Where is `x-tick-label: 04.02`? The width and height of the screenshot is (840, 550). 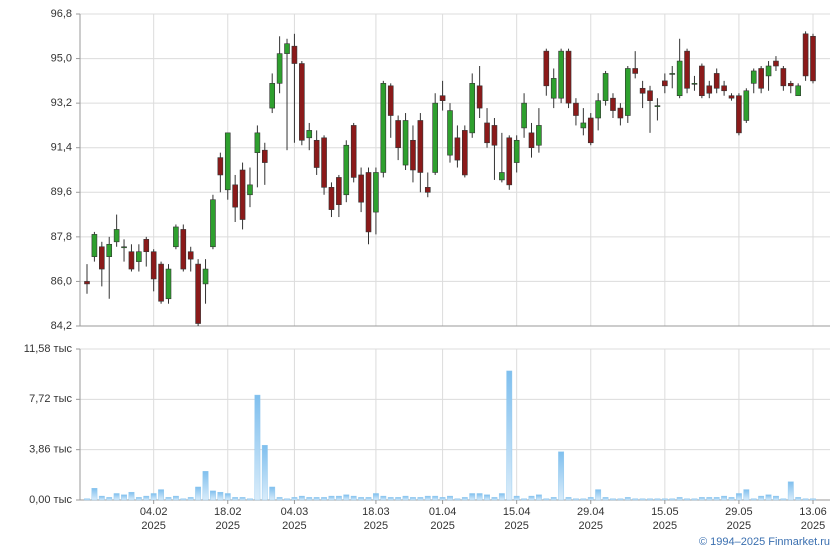
x-tick-label: 04.02 is located at coordinates (154, 512).